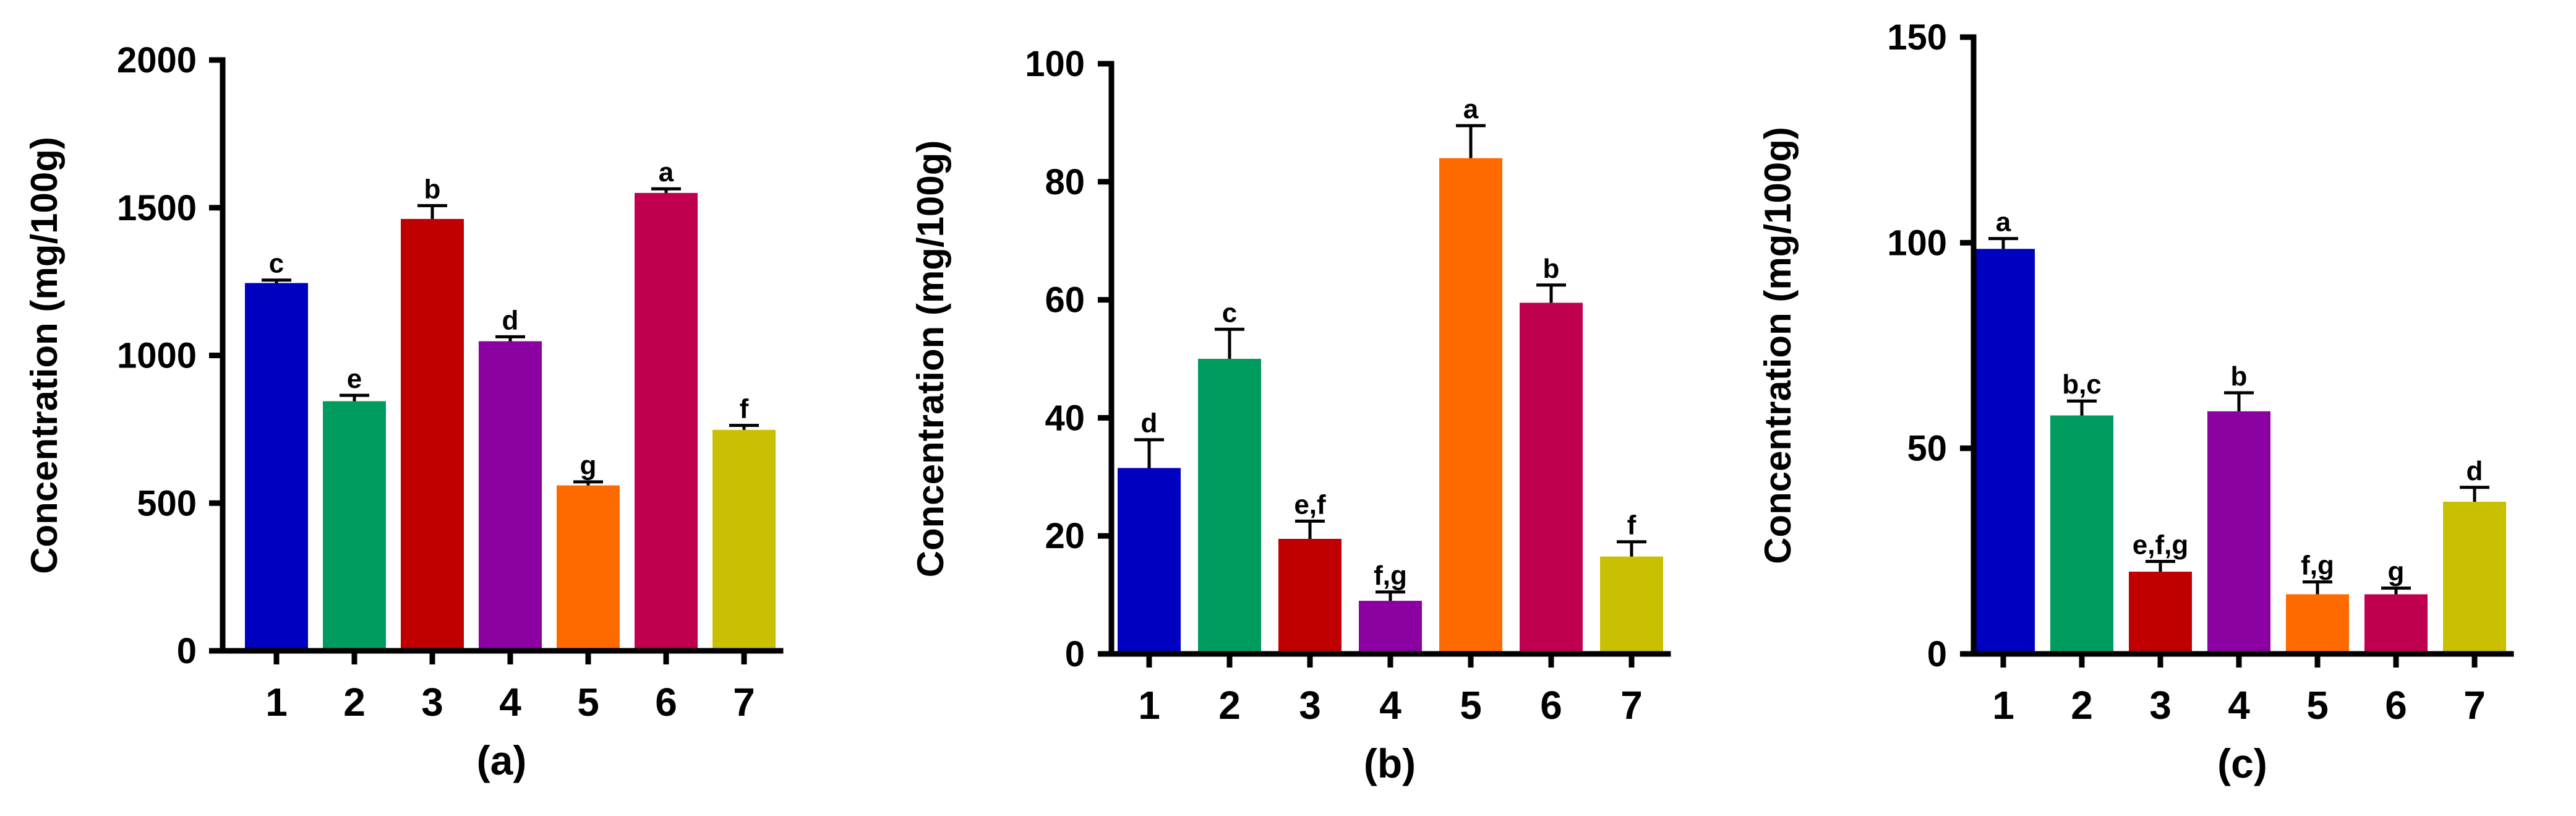  Describe the element at coordinates (157, 60) in the screenshot. I see `y-tick-label-2000: 2000` at that location.